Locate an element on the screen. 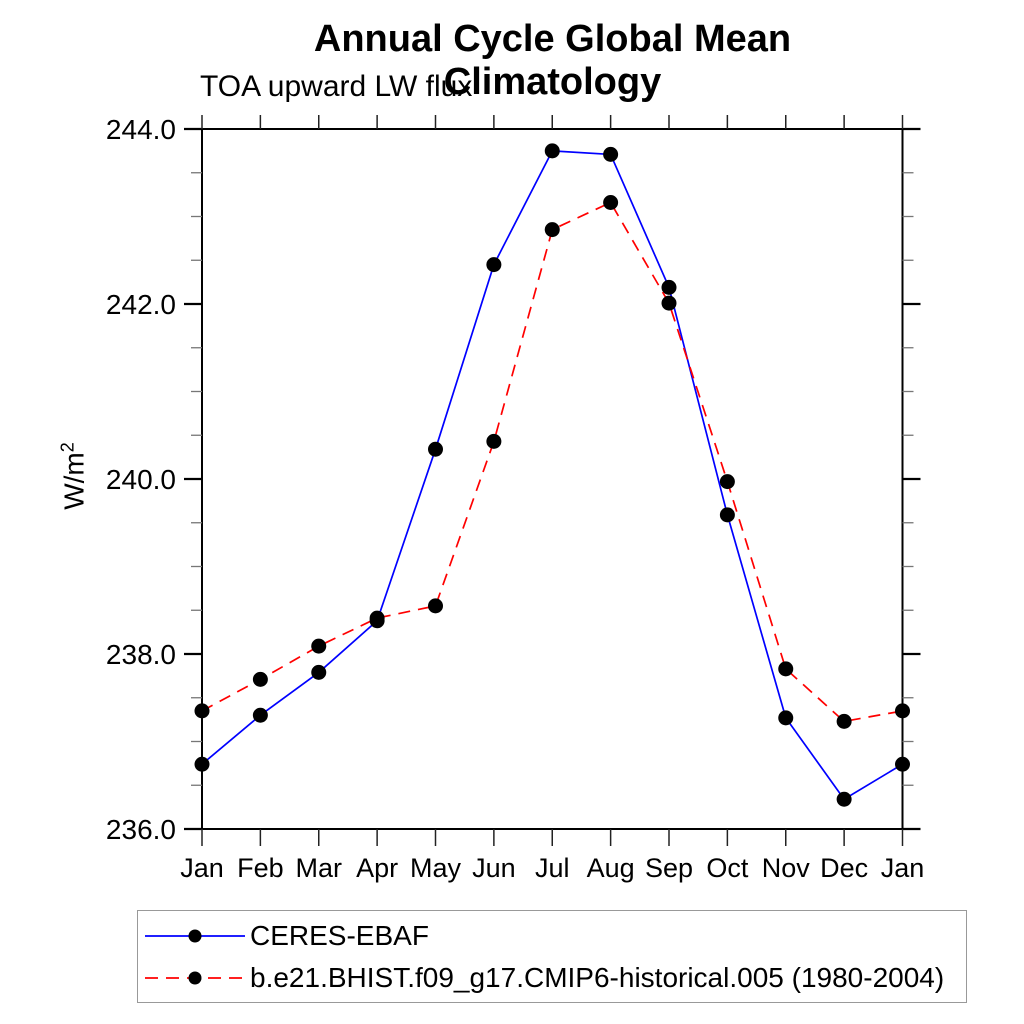  legend-sample-solid-line is located at coordinates (195, 935).